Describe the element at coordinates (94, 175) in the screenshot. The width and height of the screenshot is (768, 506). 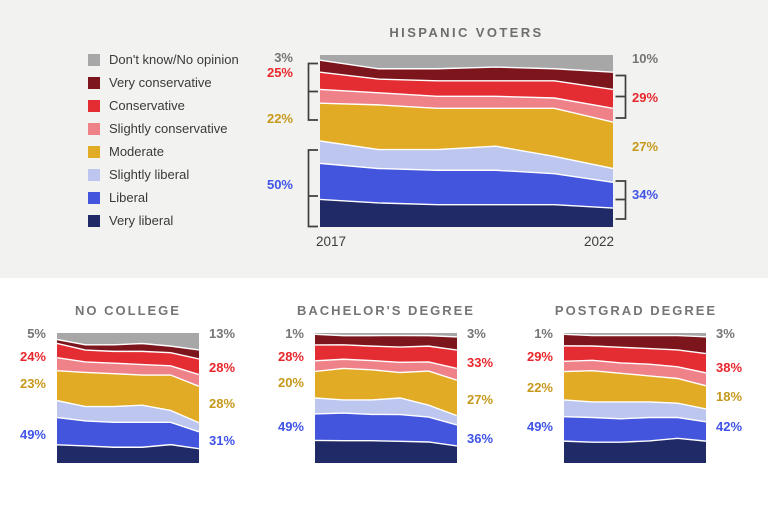
I see `slightly-liberal-swatch-icon` at that location.